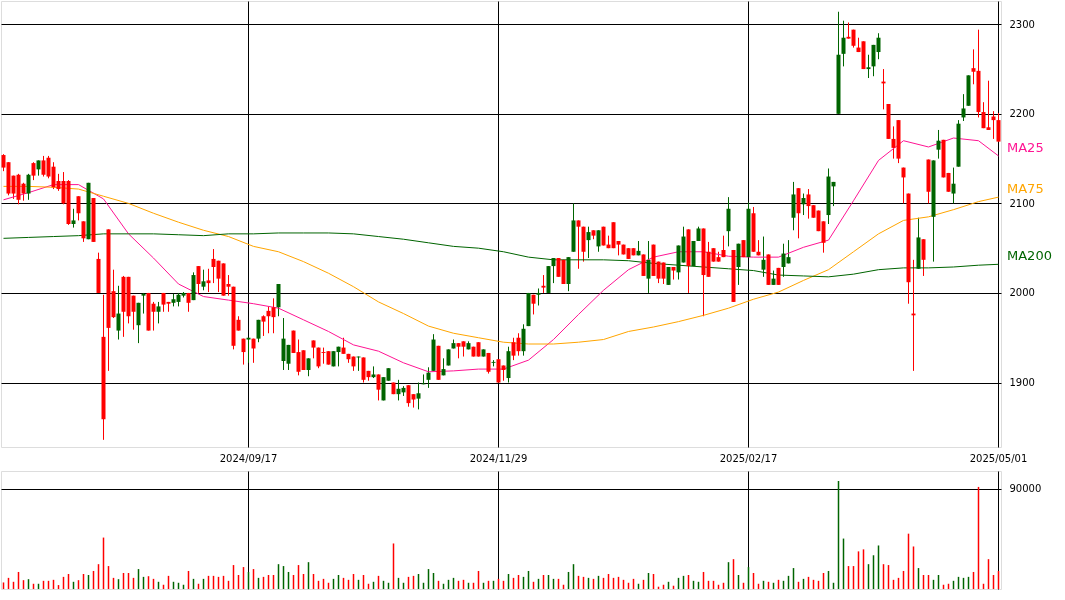  I want to click on x-tick-label: 2025/05/01, so click(998, 458).